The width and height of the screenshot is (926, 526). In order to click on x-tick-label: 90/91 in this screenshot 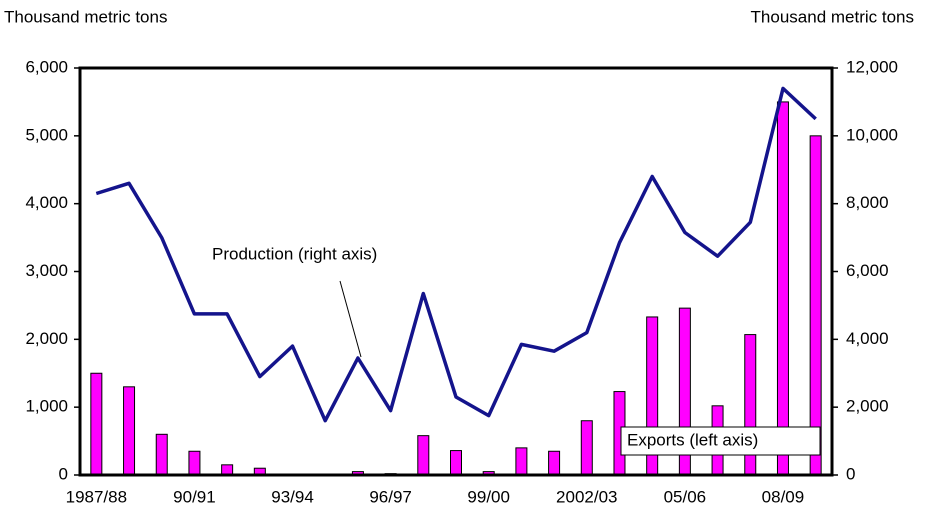, I will do `click(194, 496)`.